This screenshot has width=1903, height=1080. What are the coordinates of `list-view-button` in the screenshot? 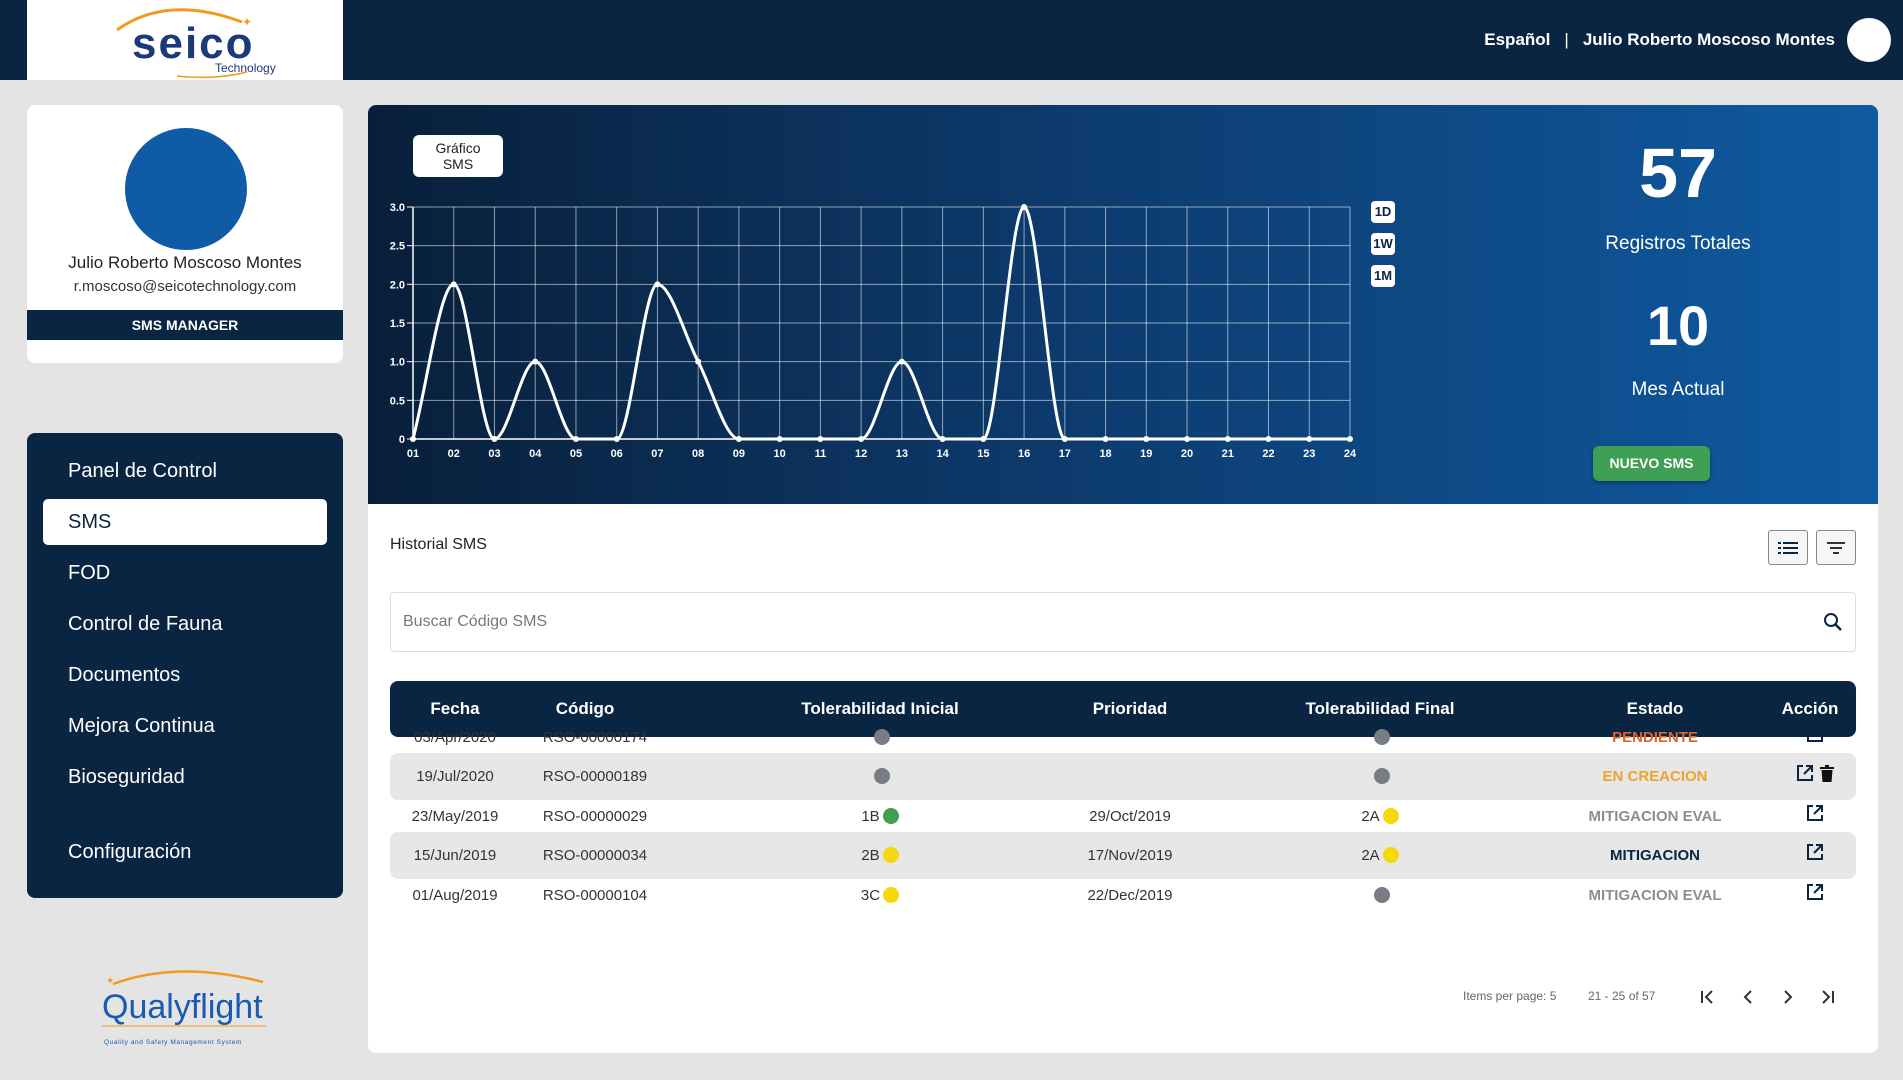 It's located at (1788, 547).